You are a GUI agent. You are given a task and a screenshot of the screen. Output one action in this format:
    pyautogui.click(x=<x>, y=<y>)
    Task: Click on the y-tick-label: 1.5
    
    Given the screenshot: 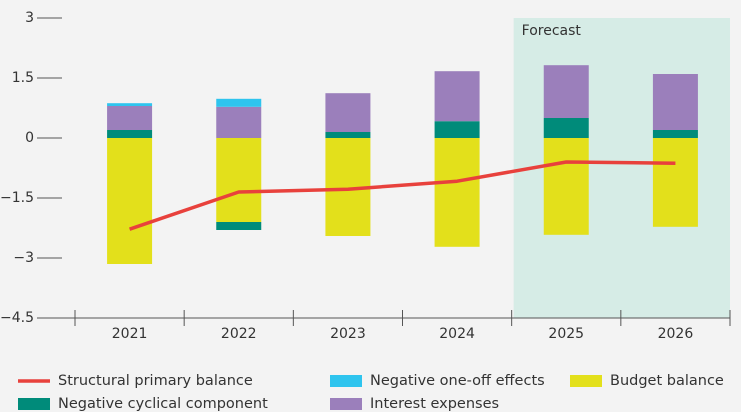 What is the action you would take?
    pyautogui.click(x=23, y=78)
    